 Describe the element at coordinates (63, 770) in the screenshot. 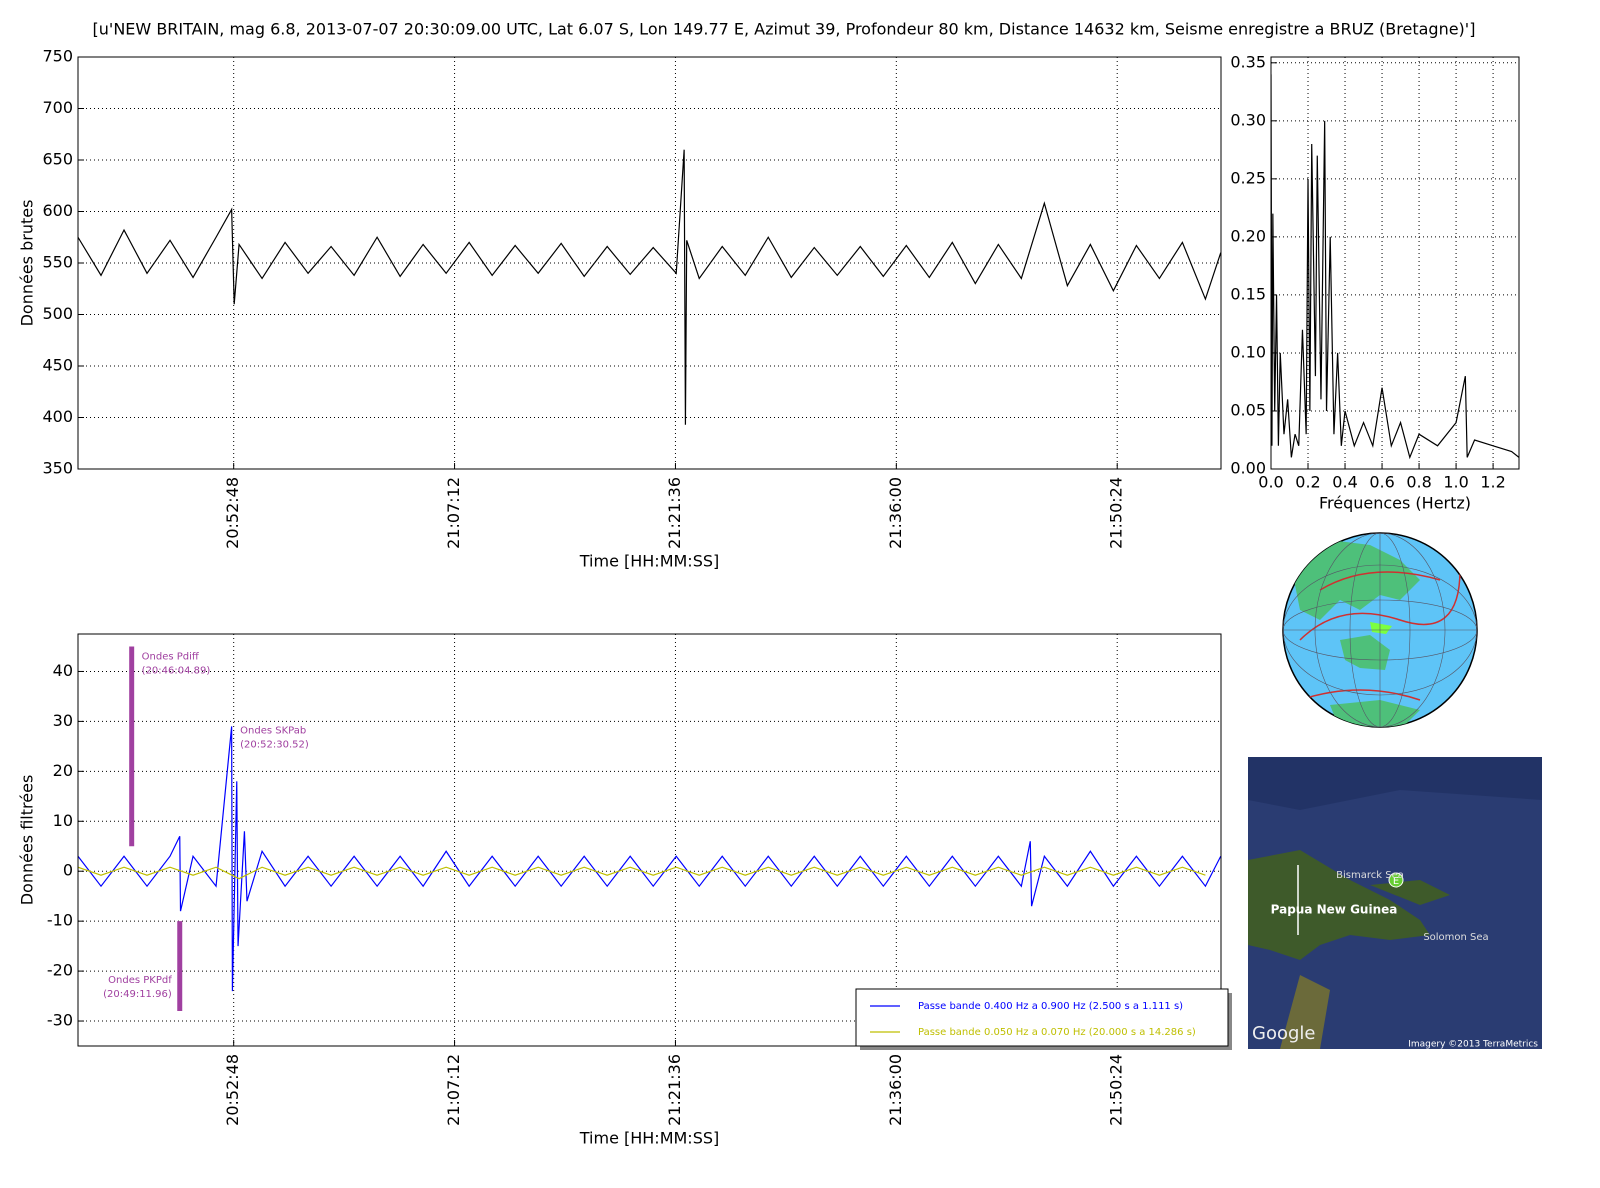

I see `y-tick-label: 20` at that location.